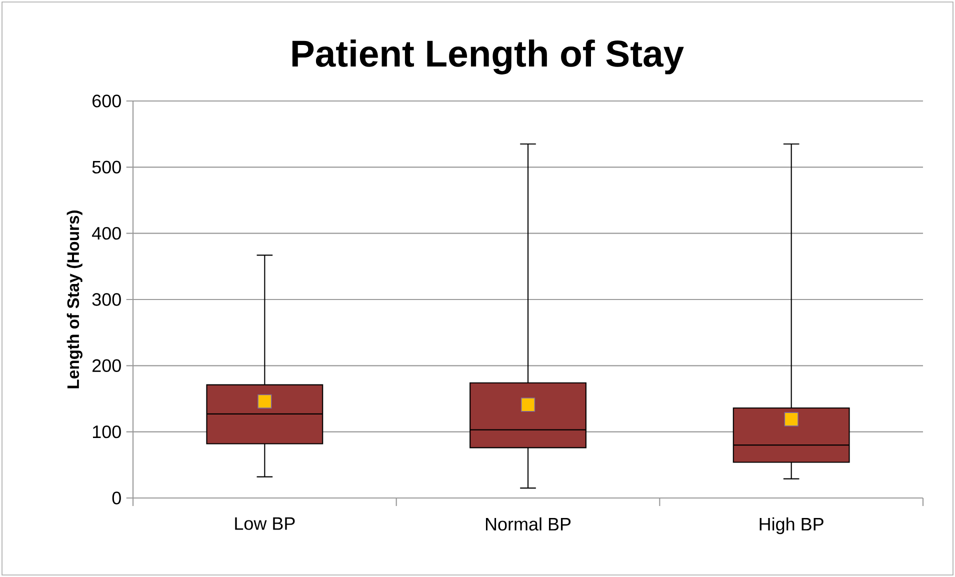 The width and height of the screenshot is (955, 577). I want to click on y-tick-label: 400, so click(106, 233).